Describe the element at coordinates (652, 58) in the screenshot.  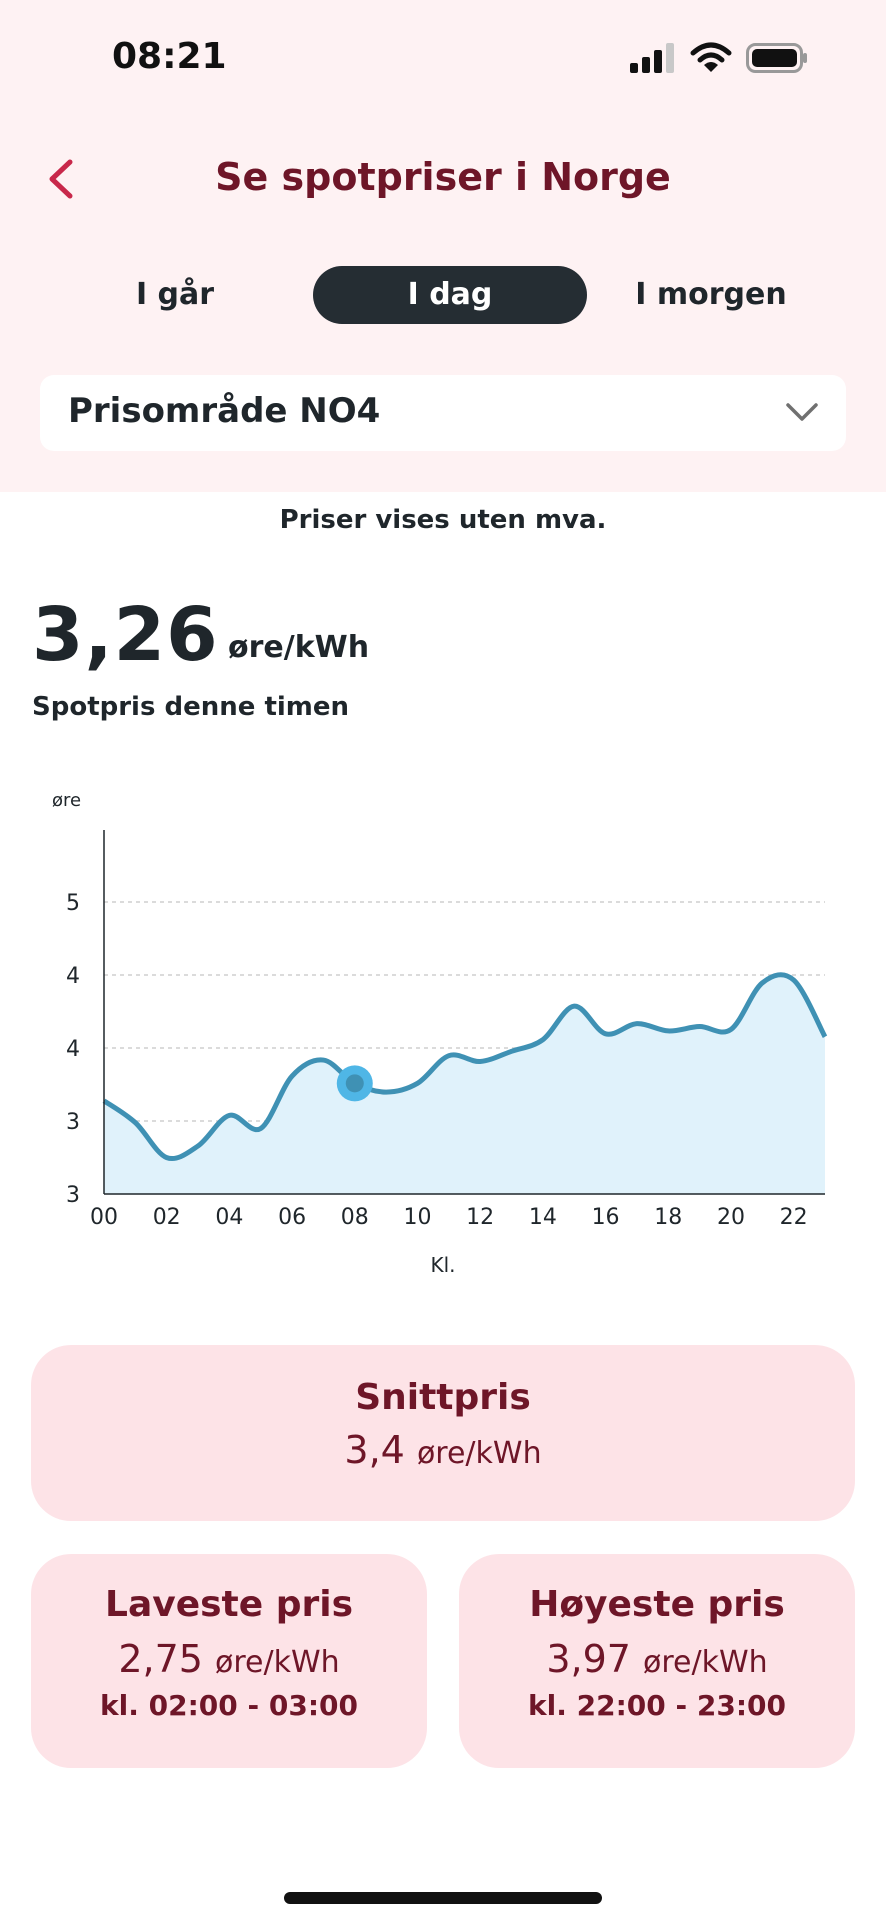
I see `cellular-signal-icon` at that location.